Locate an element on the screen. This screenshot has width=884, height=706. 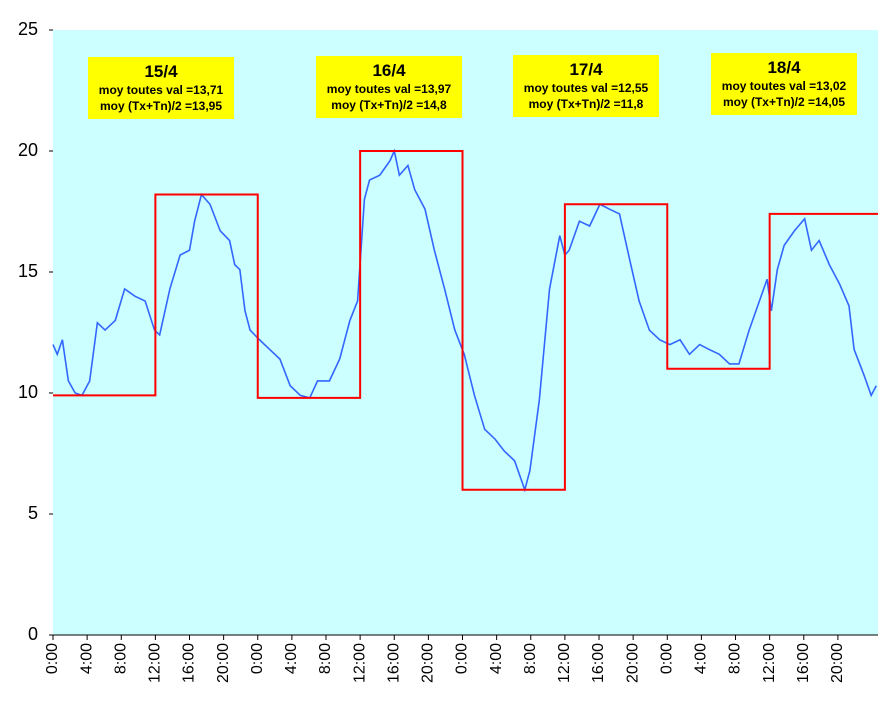
annotation-line: moy toutes val =13,71 is located at coordinates (161, 90).